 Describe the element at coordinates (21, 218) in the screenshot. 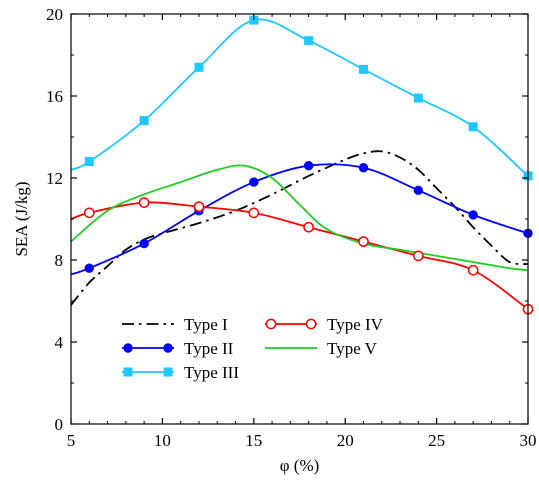

I see `y-axis-label: SEA (J/kg)` at that location.